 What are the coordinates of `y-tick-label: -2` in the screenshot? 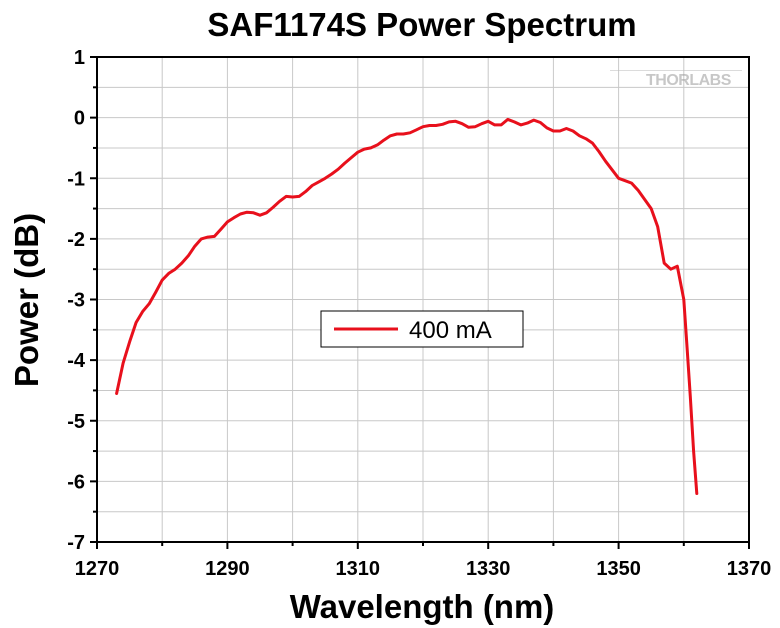 It's located at (76, 240).